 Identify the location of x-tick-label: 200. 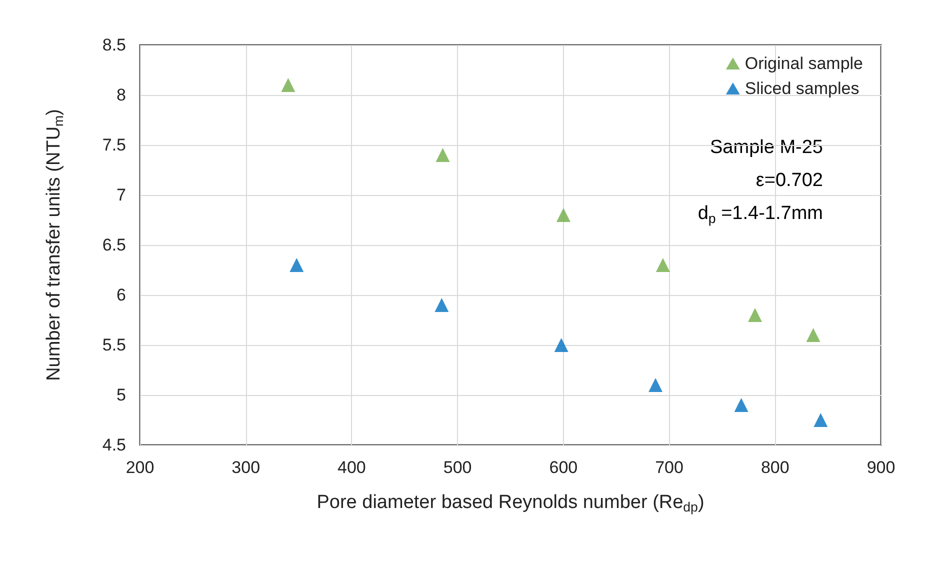
(140, 467).